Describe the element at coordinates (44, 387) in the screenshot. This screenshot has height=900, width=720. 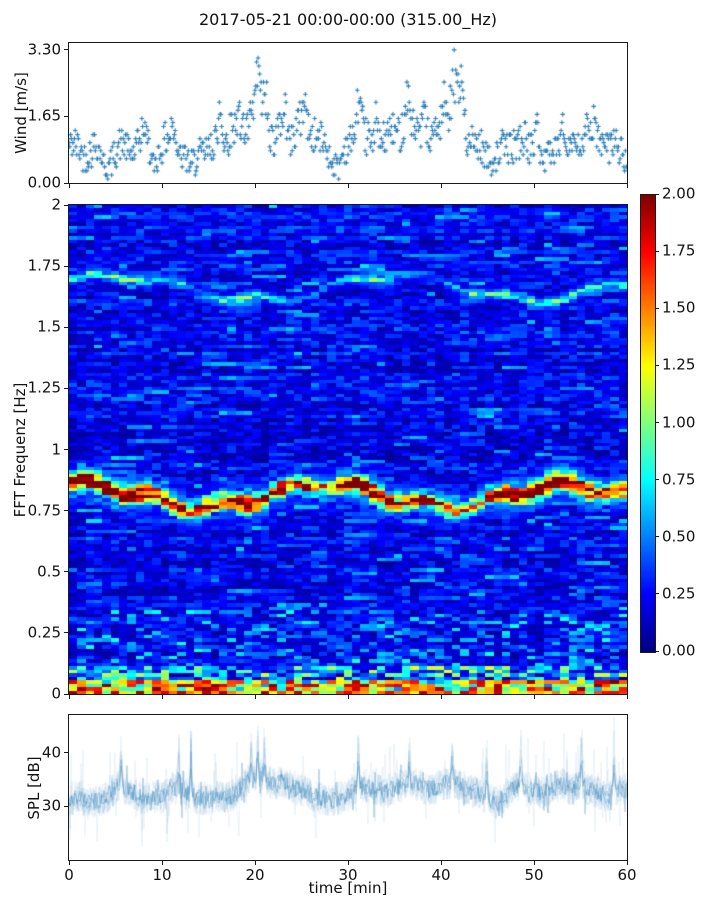
I see `spec-ytick-label: 1.25` at that location.